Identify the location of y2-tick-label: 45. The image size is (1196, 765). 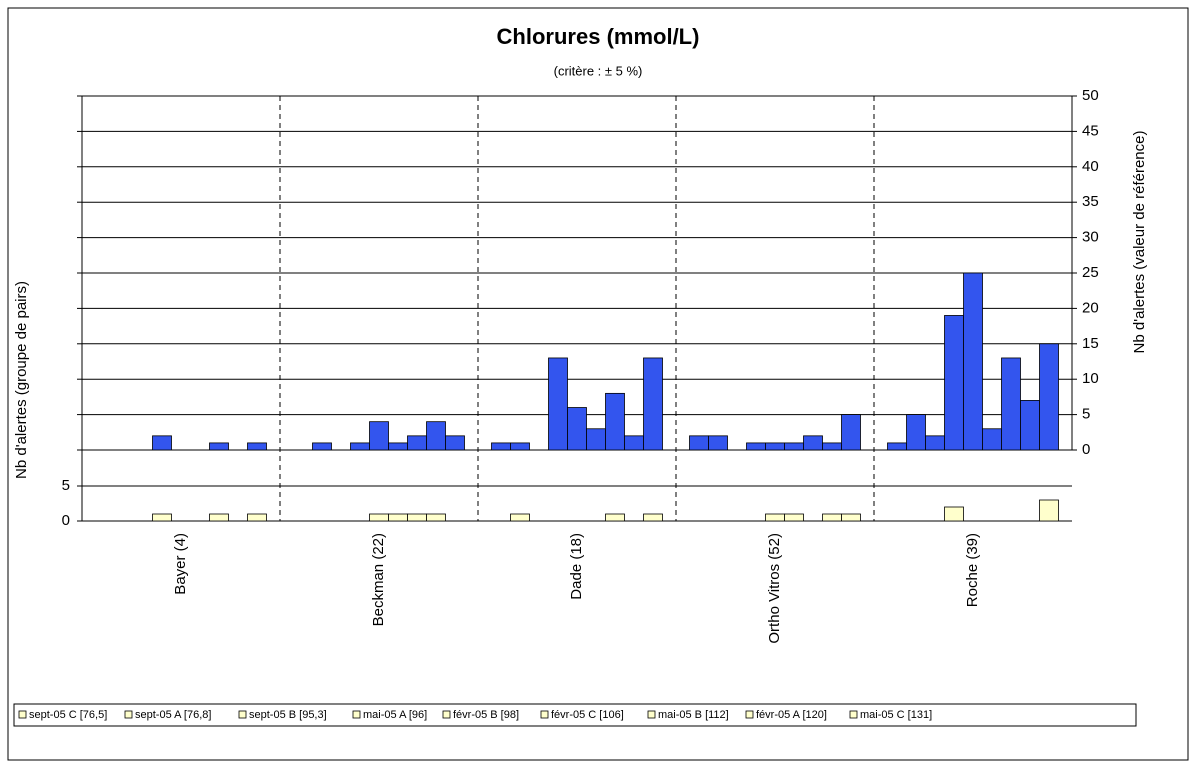
(1090, 130).